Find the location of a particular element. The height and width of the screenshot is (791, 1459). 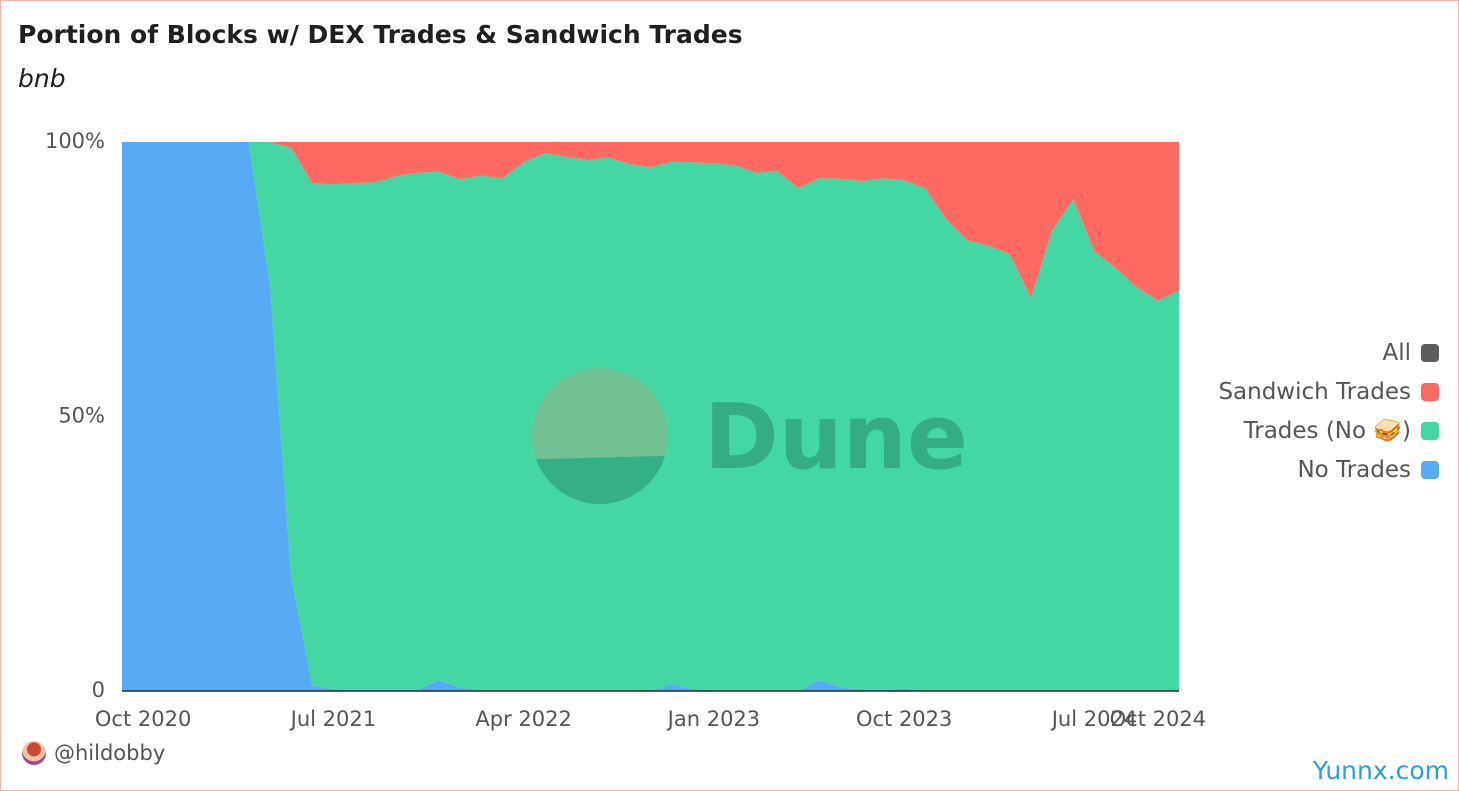

legend-swatch-trades-no-sandwich is located at coordinates (1430, 430).